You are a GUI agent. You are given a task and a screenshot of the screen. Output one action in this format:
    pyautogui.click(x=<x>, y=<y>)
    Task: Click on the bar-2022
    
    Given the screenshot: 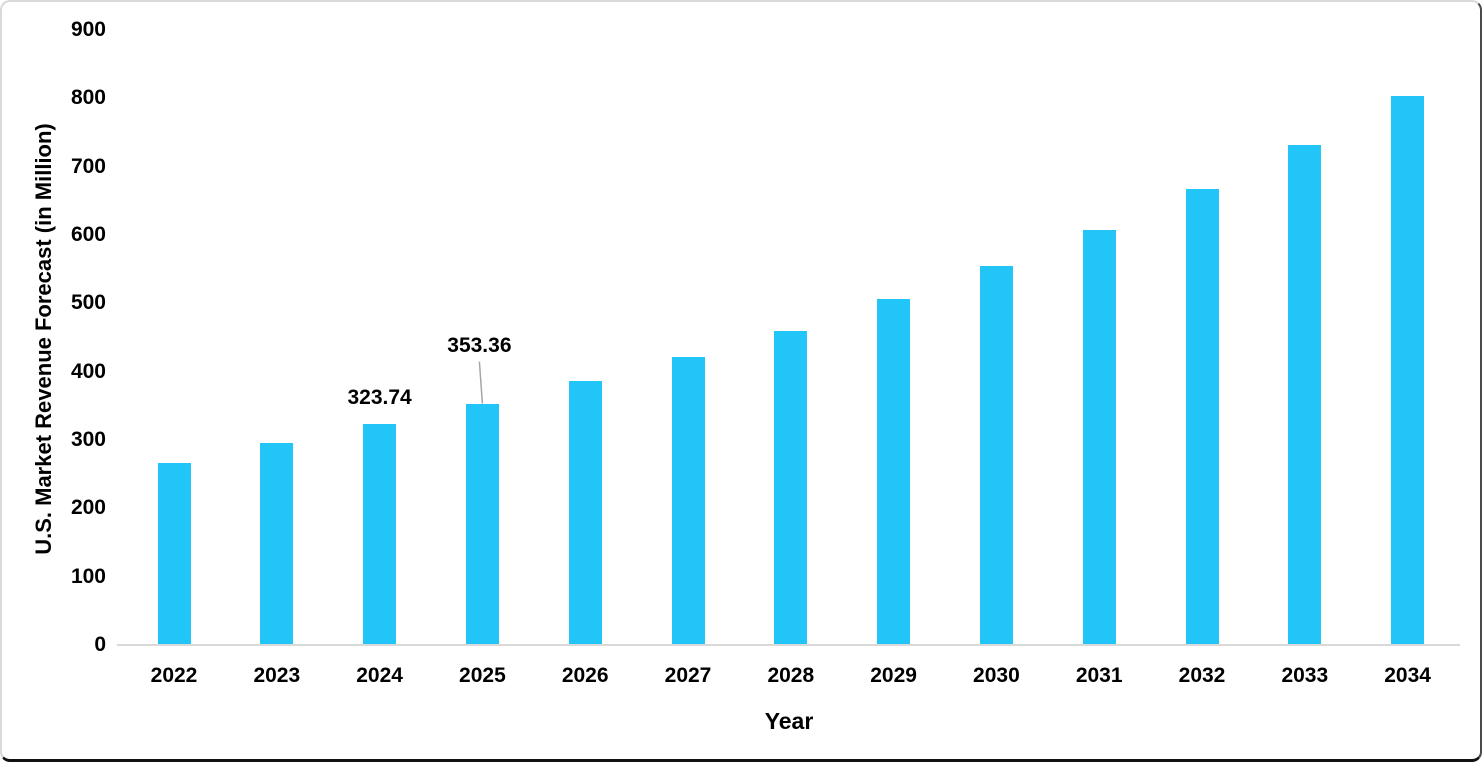 What is the action you would take?
    pyautogui.click(x=174, y=553)
    